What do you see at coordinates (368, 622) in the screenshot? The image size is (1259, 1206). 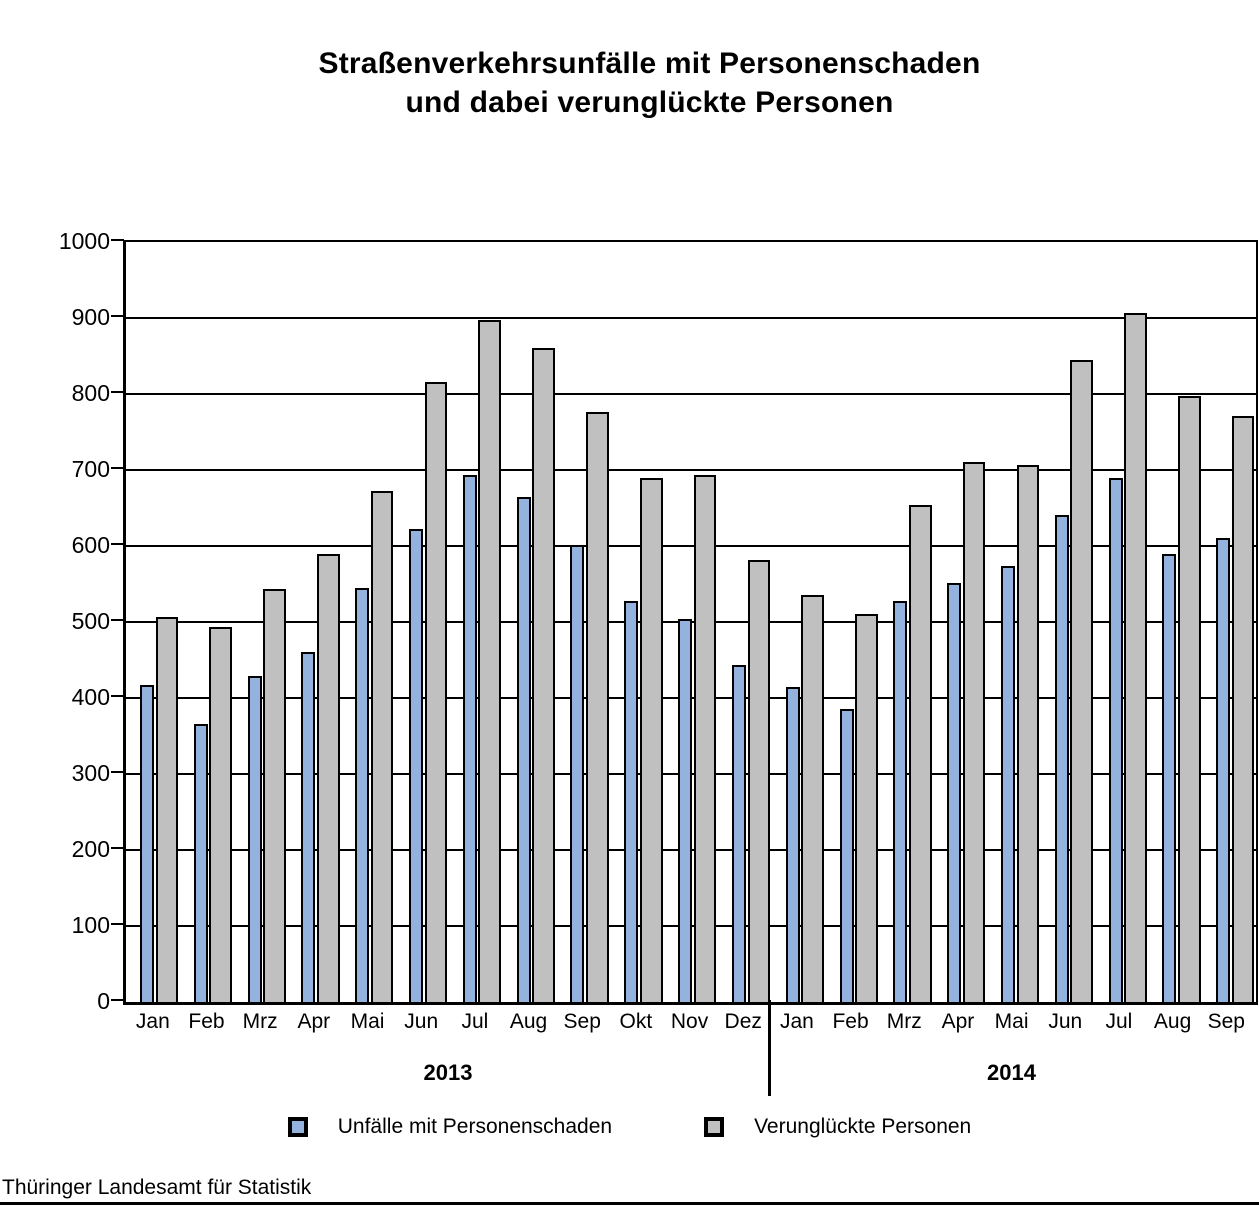 I see `bar-group-2013-Mai` at bounding box center [368, 622].